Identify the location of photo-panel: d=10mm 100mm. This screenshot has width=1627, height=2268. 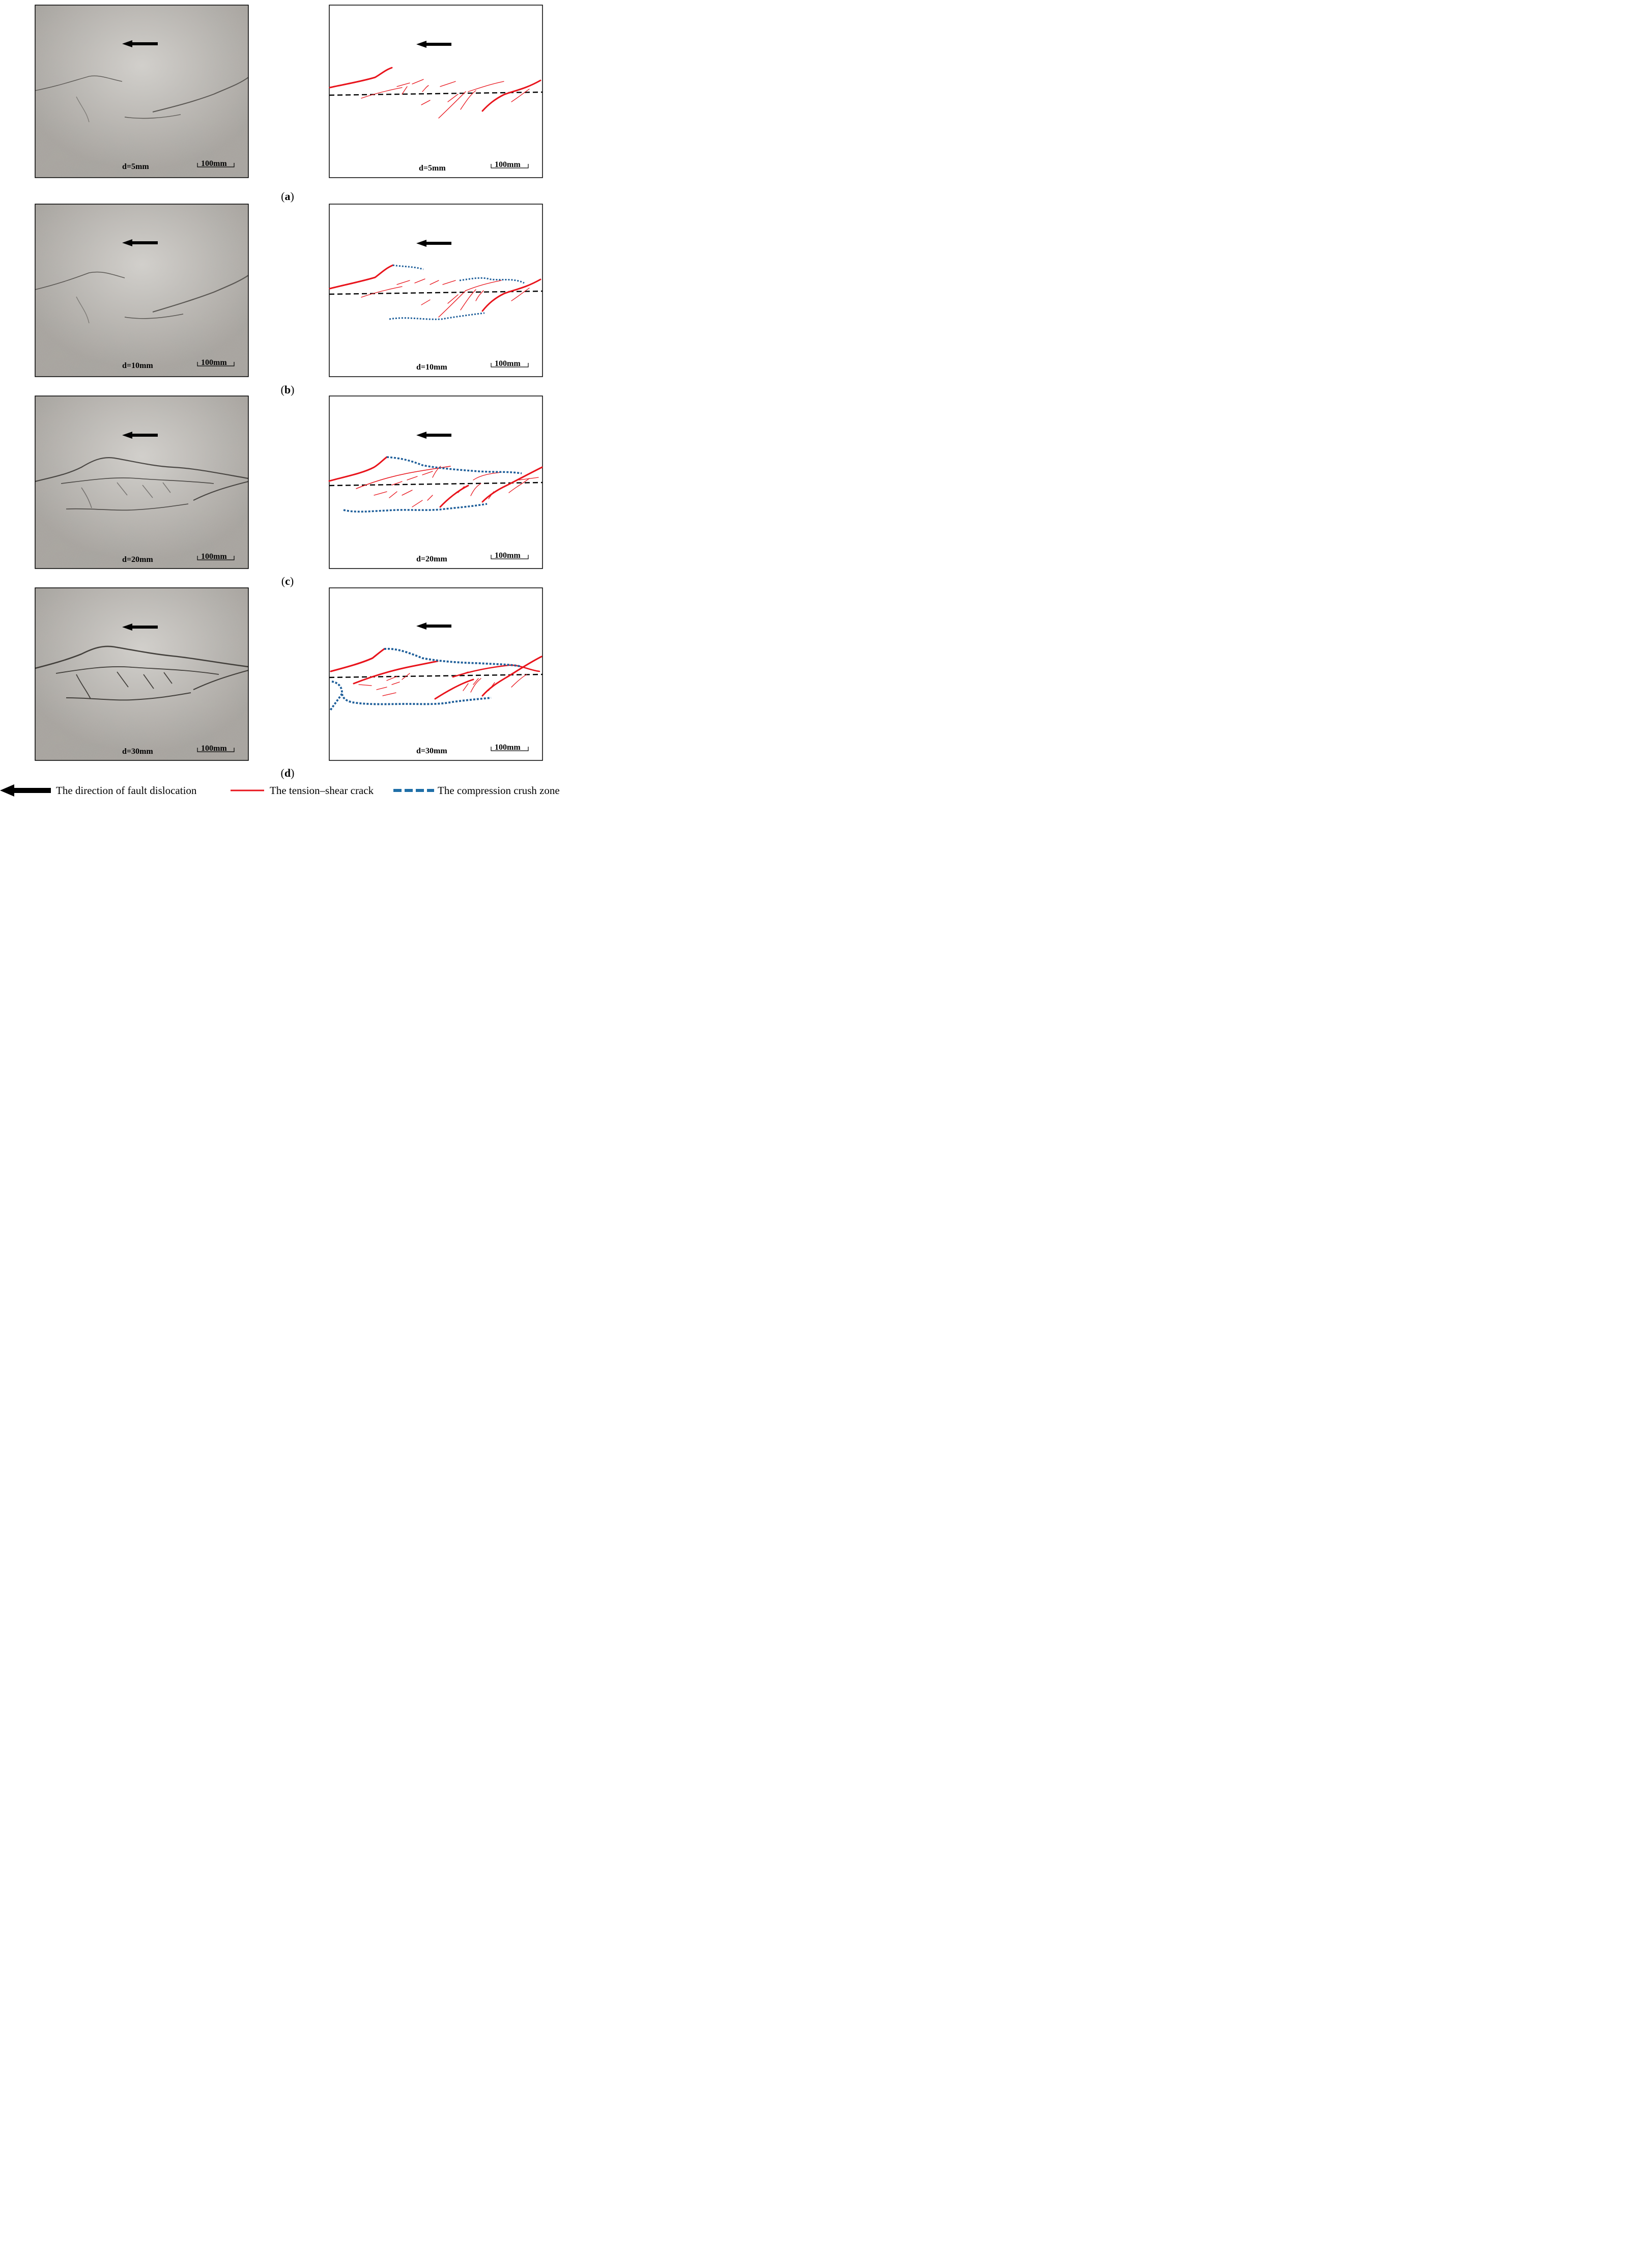
(142, 291).